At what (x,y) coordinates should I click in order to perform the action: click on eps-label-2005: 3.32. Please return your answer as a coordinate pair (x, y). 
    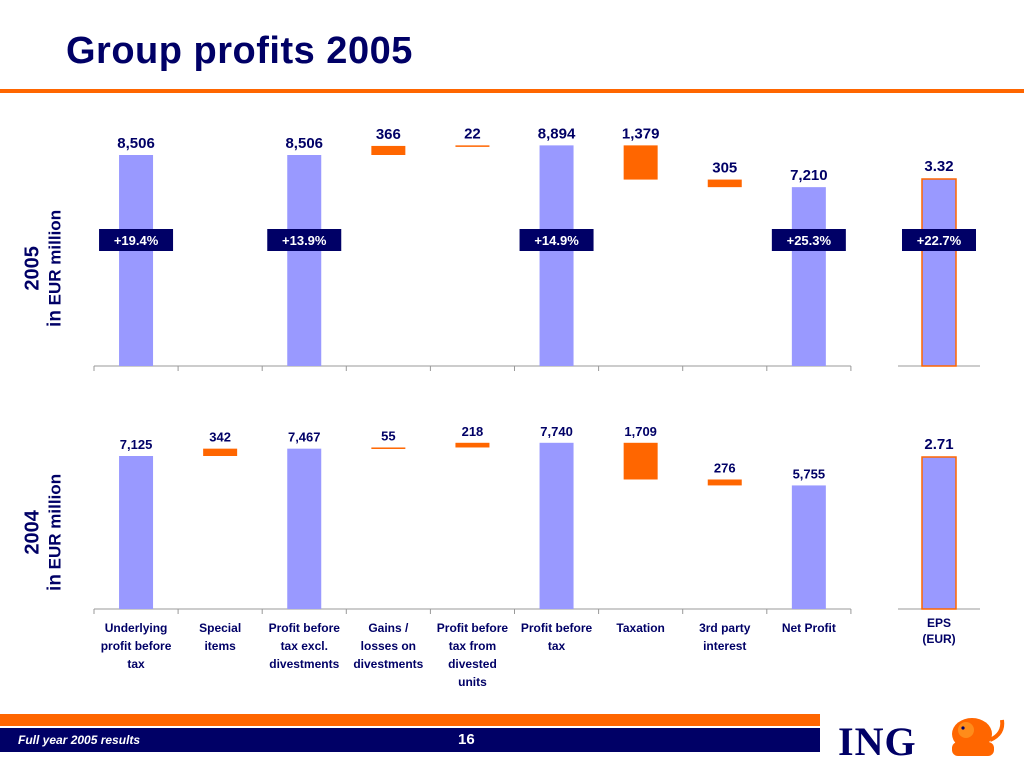
    Looking at the image, I should click on (938, 166).